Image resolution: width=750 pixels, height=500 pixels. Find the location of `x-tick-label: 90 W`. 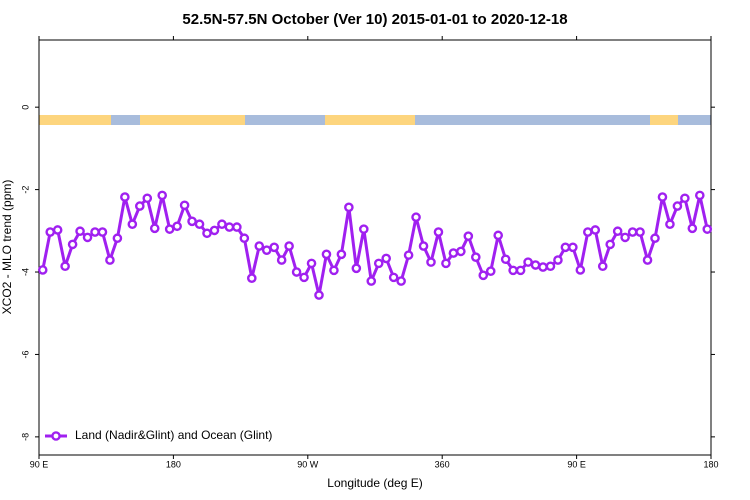

x-tick-label: 90 W is located at coordinates (308, 464).